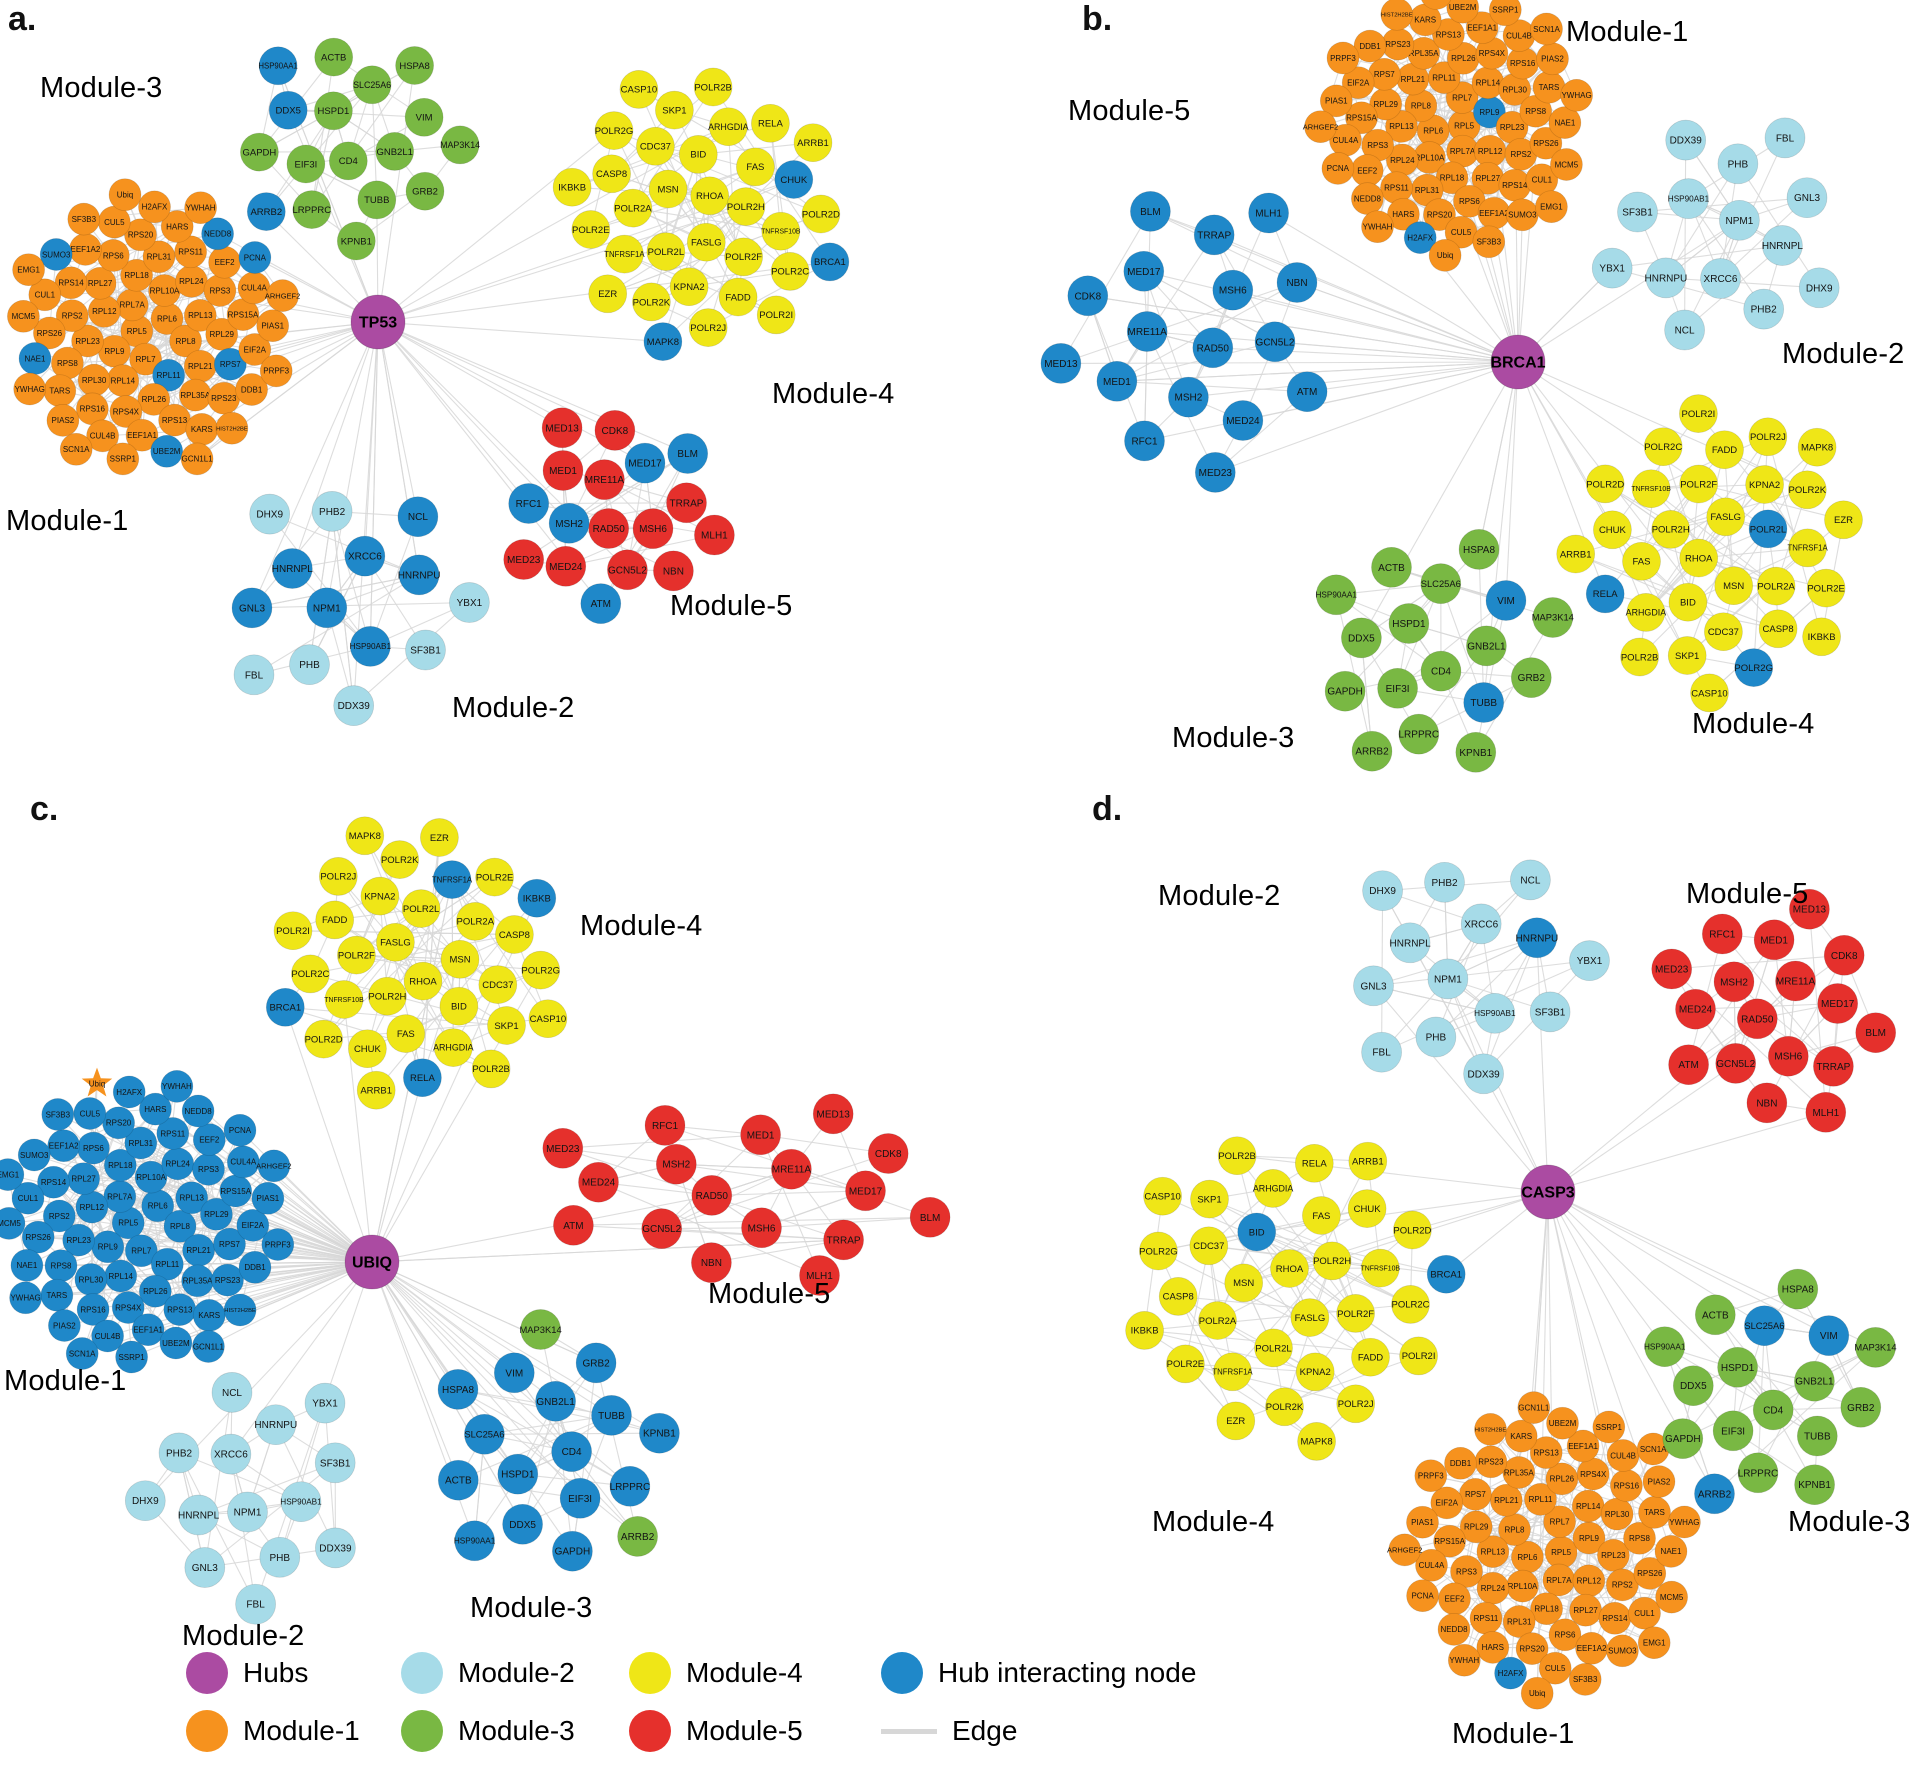 The image size is (1923, 1775). What do you see at coordinates (1332, 1261) in the screenshot?
I see `gene-label: POLR2H` at bounding box center [1332, 1261].